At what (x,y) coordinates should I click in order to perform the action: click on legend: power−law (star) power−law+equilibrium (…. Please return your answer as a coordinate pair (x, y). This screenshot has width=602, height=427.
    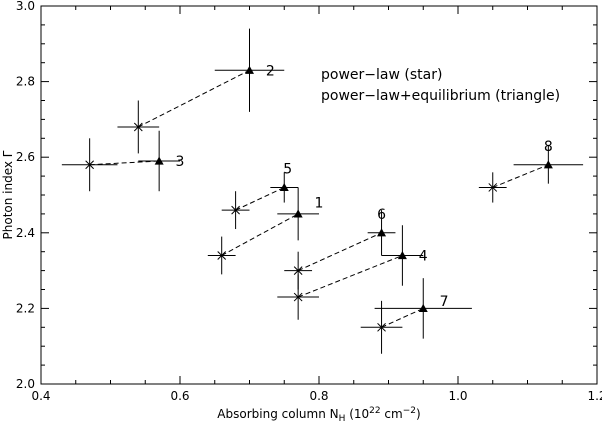
    Looking at the image, I should click on (440, 85).